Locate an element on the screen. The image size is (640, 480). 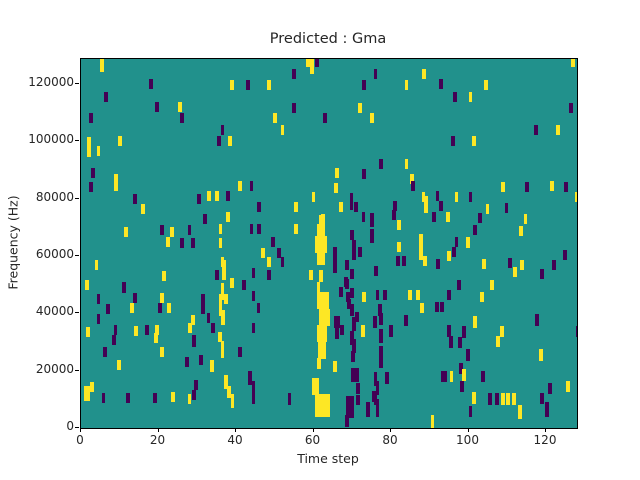
y-tick-label: 60000 is located at coordinates (54, 253).